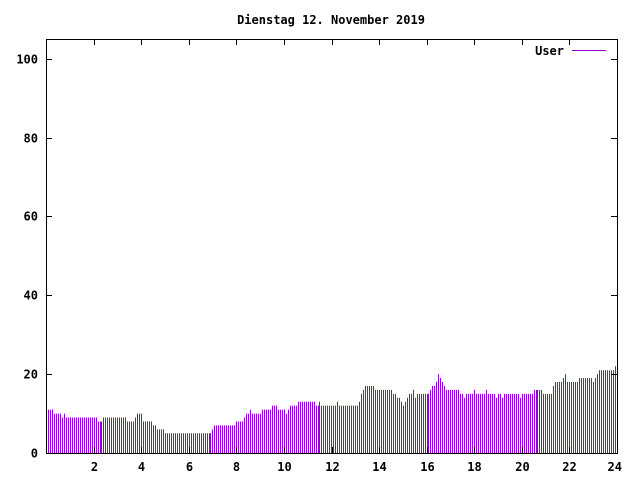 The width and height of the screenshot is (640, 480). Describe the element at coordinates (34, 454) in the screenshot. I see `y-tick-label: 0` at that location.